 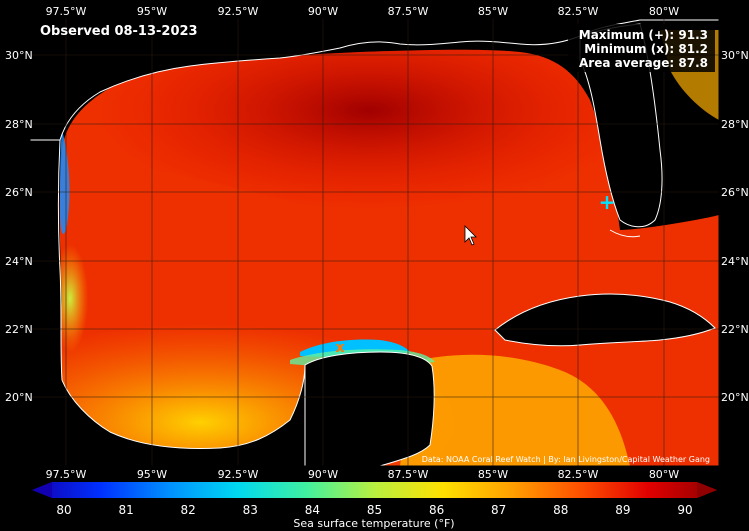 I want to click on lon-tick-top: 80°W, so click(x=664, y=11).